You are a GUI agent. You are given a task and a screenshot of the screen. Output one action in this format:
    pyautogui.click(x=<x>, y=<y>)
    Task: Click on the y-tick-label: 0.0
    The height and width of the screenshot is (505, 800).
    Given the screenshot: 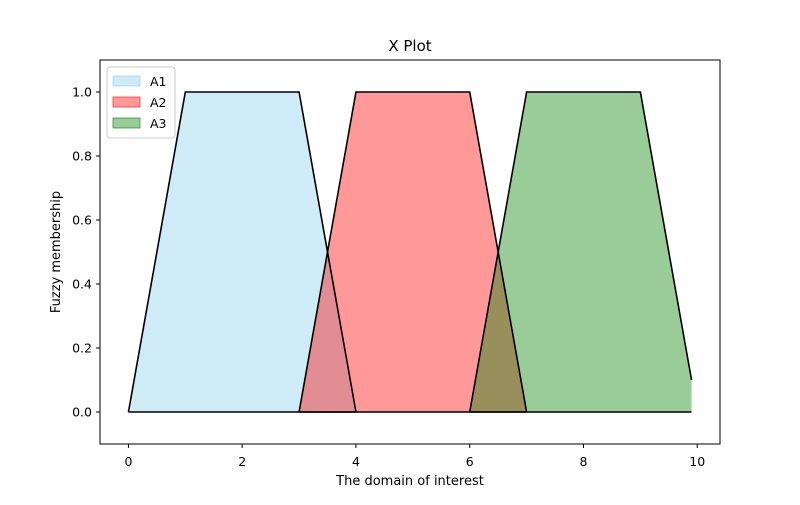 What is the action you would take?
    pyautogui.click(x=82, y=412)
    